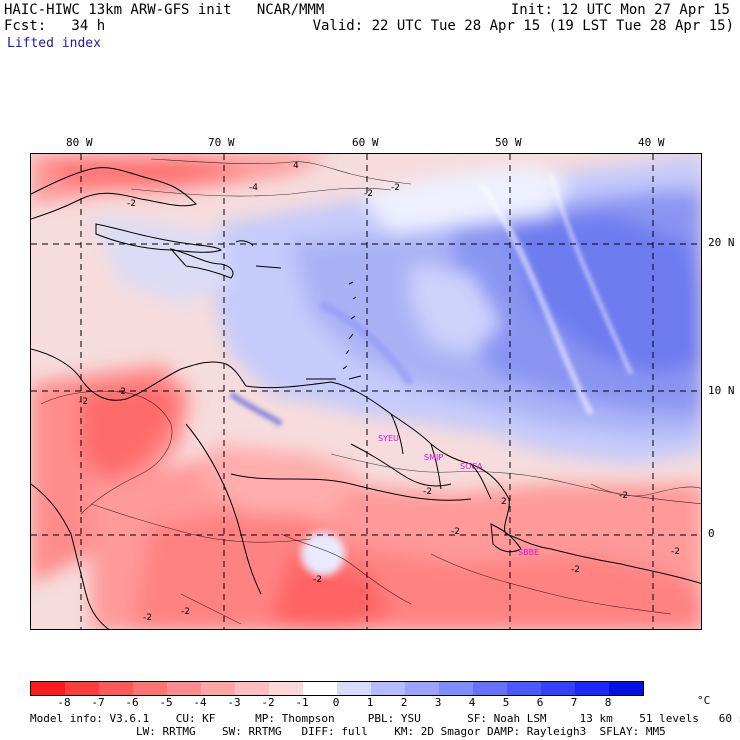 This screenshot has height=740, width=740. I want to click on contour-label: 2, so click(504, 502).